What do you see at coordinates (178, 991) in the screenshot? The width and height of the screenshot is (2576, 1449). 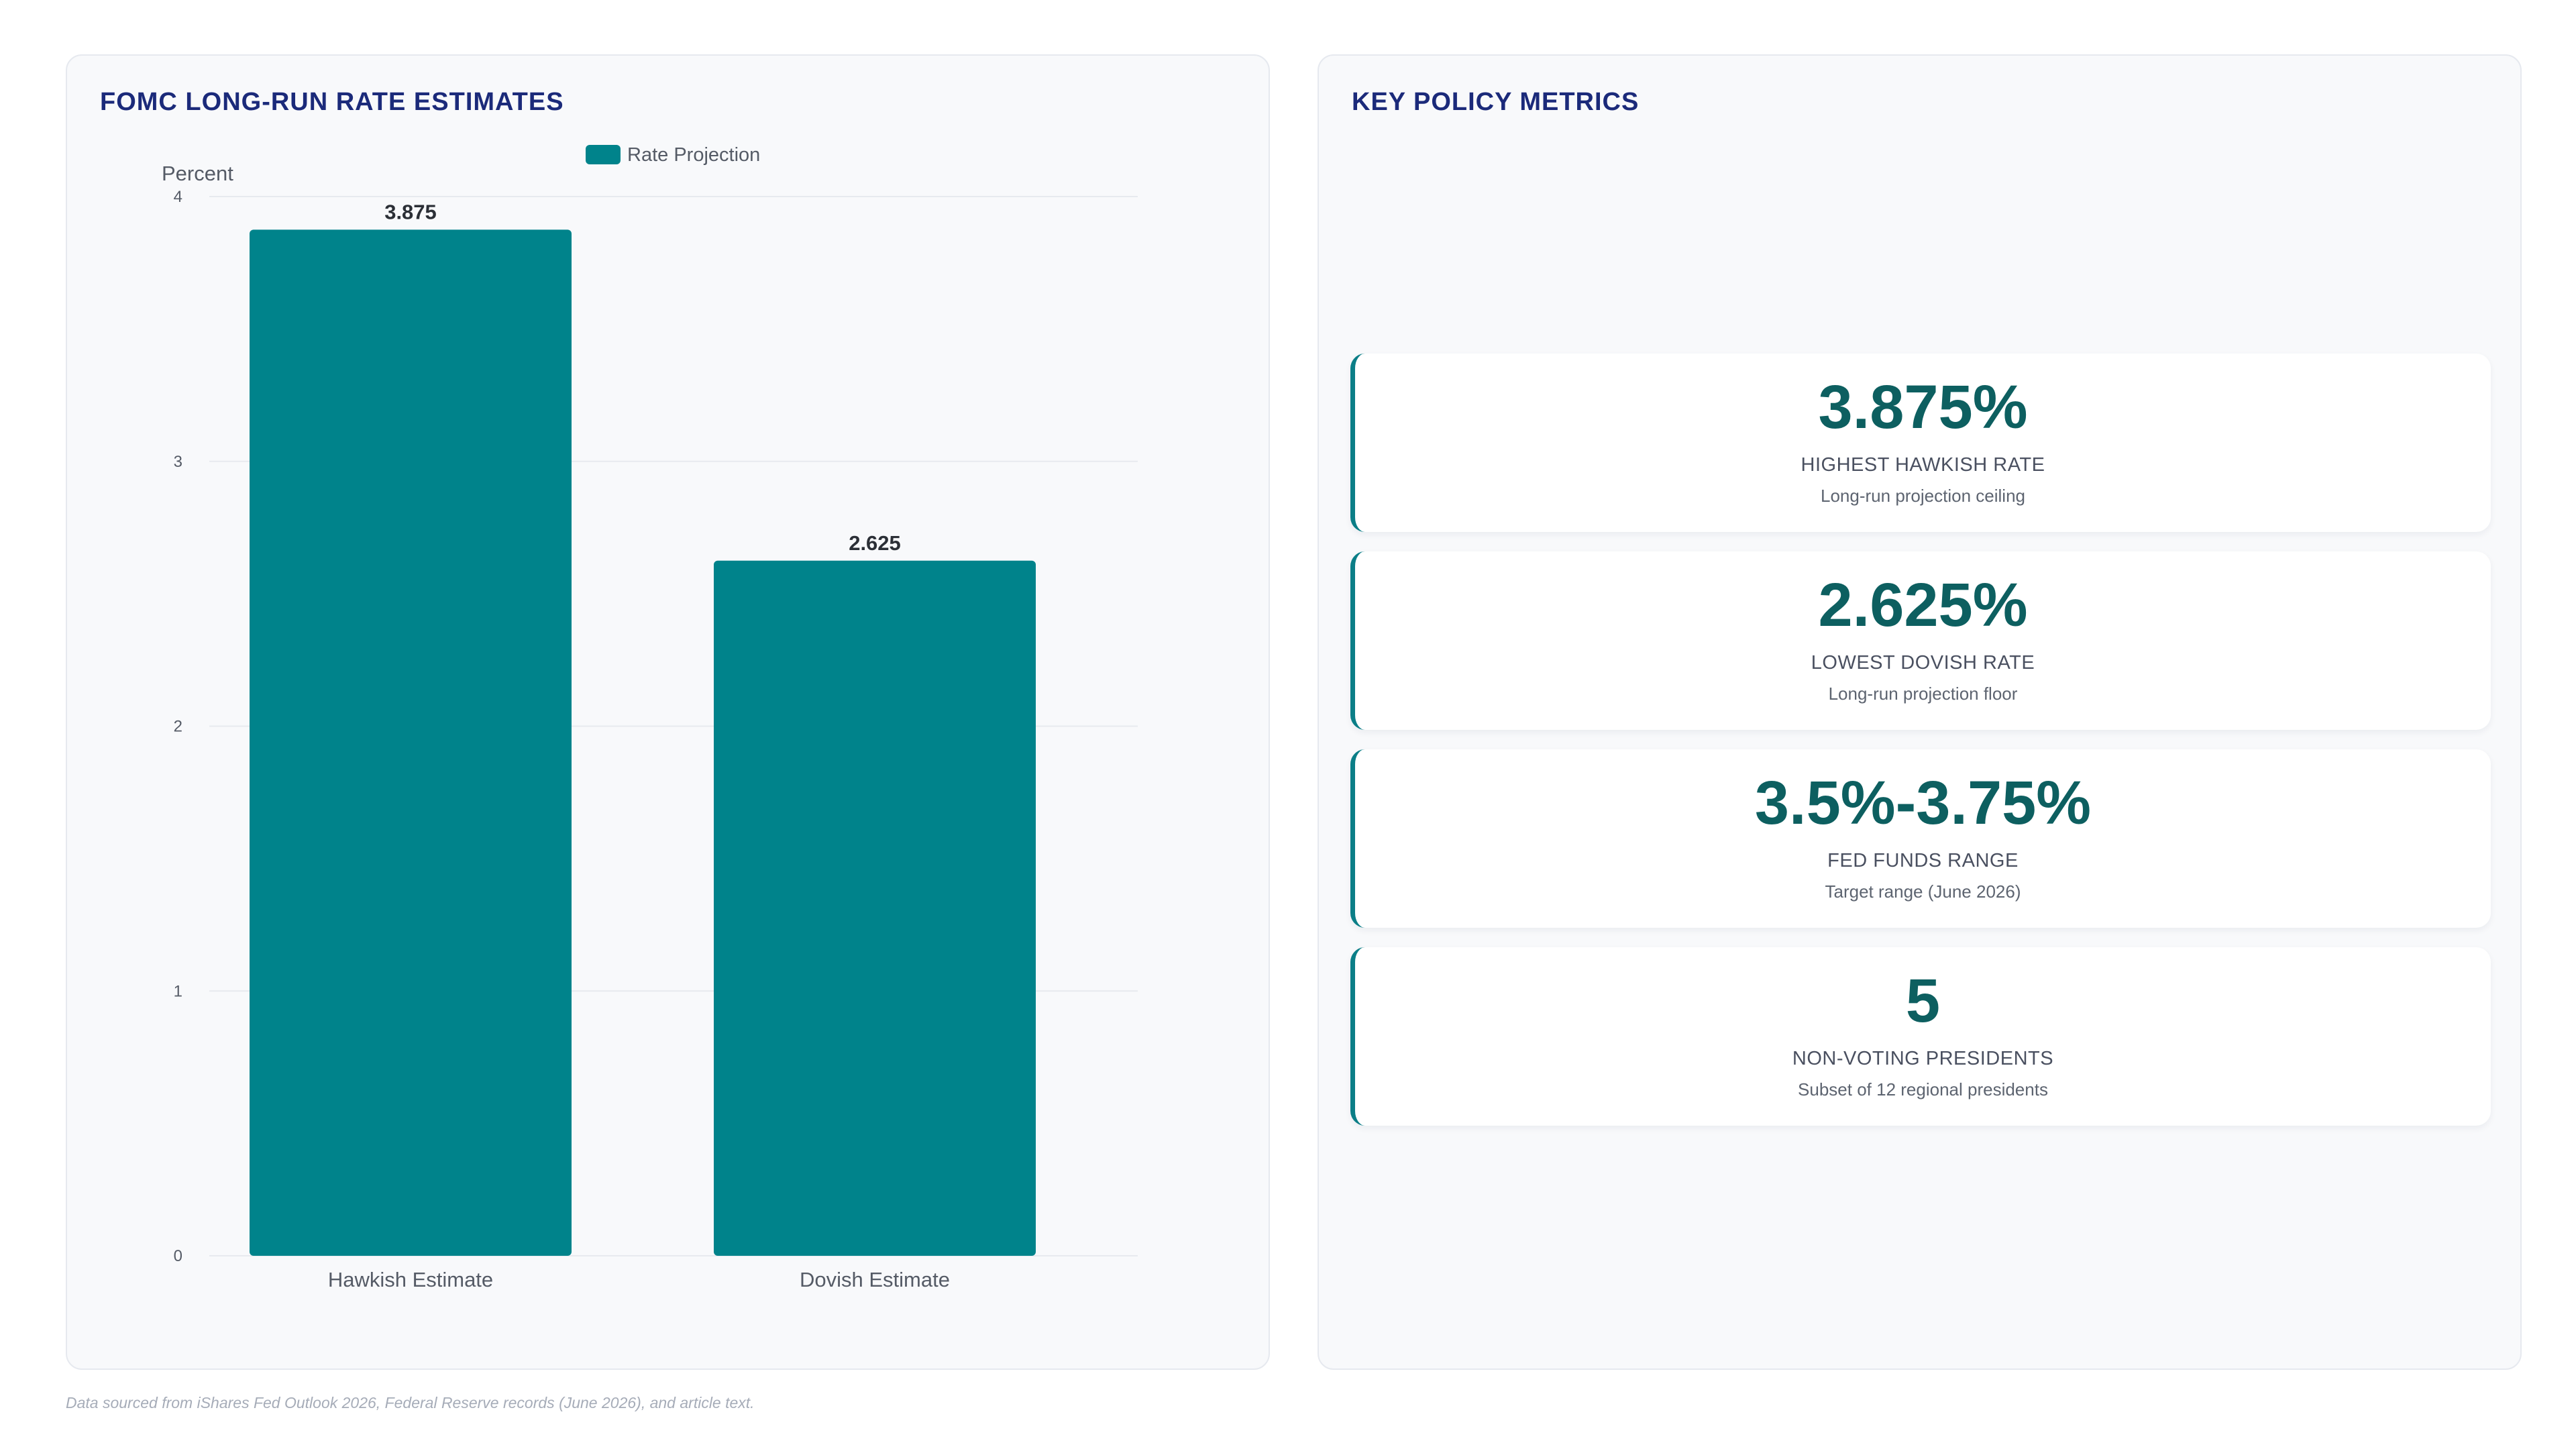 I see `y-tick-label: 1` at bounding box center [178, 991].